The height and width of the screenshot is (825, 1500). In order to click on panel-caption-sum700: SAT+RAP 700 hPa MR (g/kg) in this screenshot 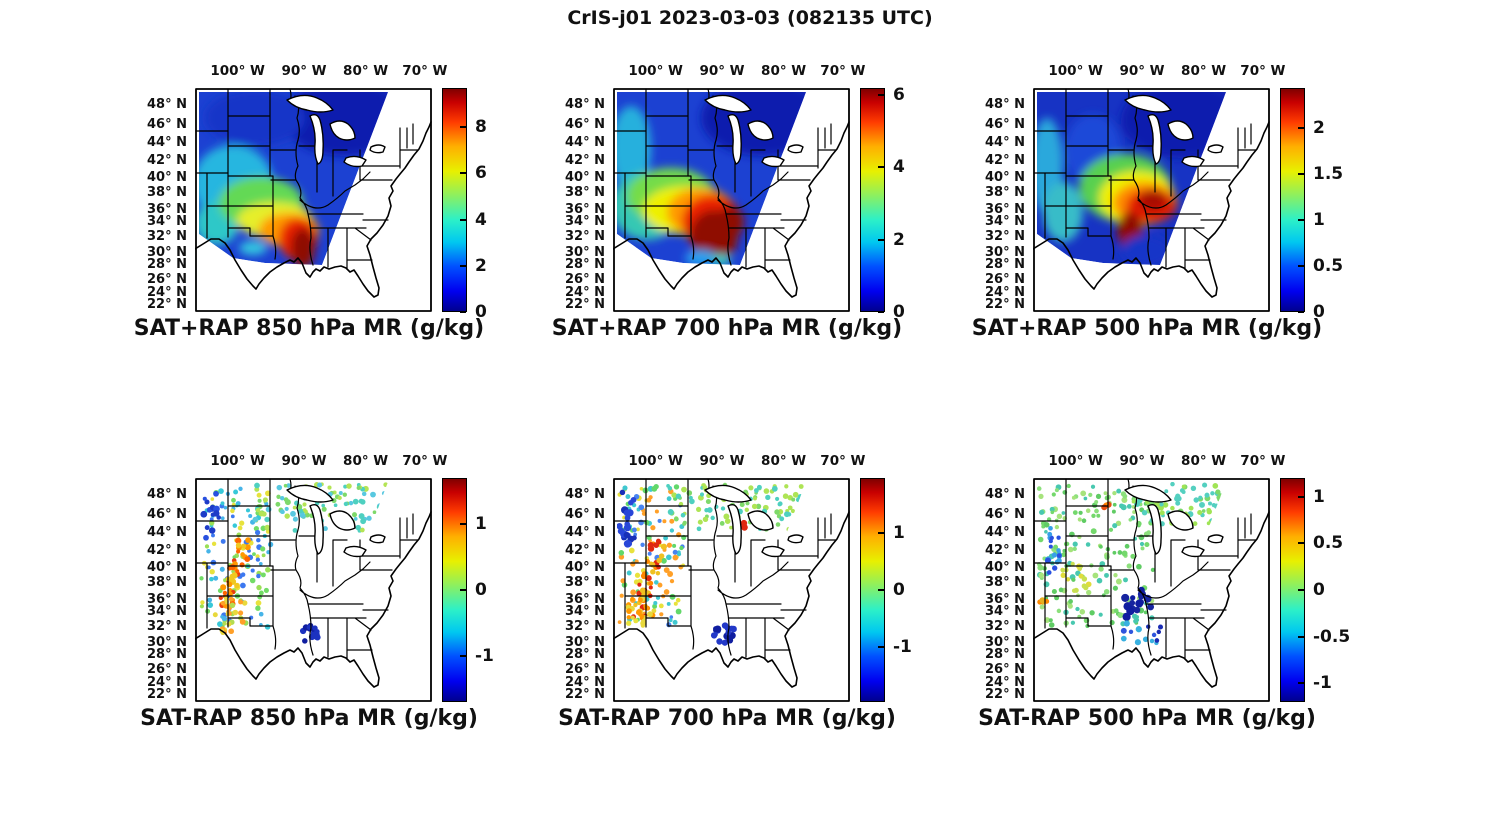, I will do `click(727, 328)`.